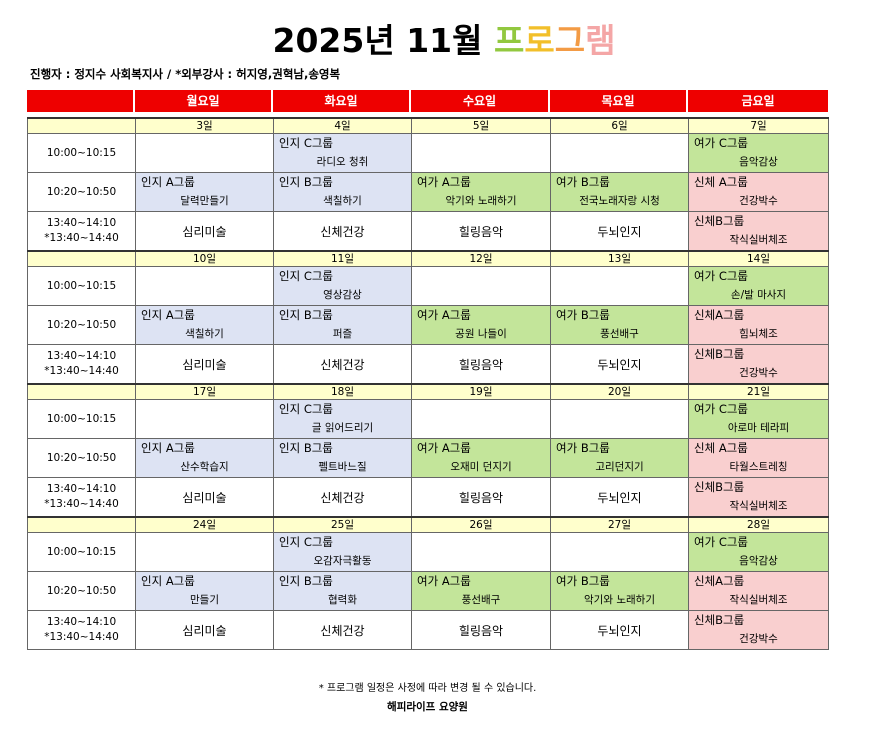 The width and height of the screenshot is (888, 730). What do you see at coordinates (342, 524) in the screenshot?
I see `date-cell: 25일` at bounding box center [342, 524].